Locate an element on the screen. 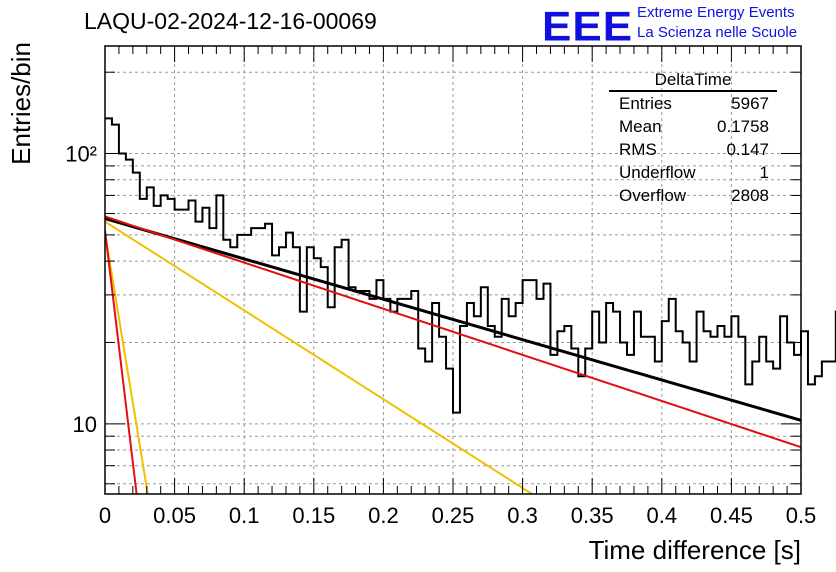 The width and height of the screenshot is (836, 572). y-tick-label: 10 is located at coordinates (85, 424).